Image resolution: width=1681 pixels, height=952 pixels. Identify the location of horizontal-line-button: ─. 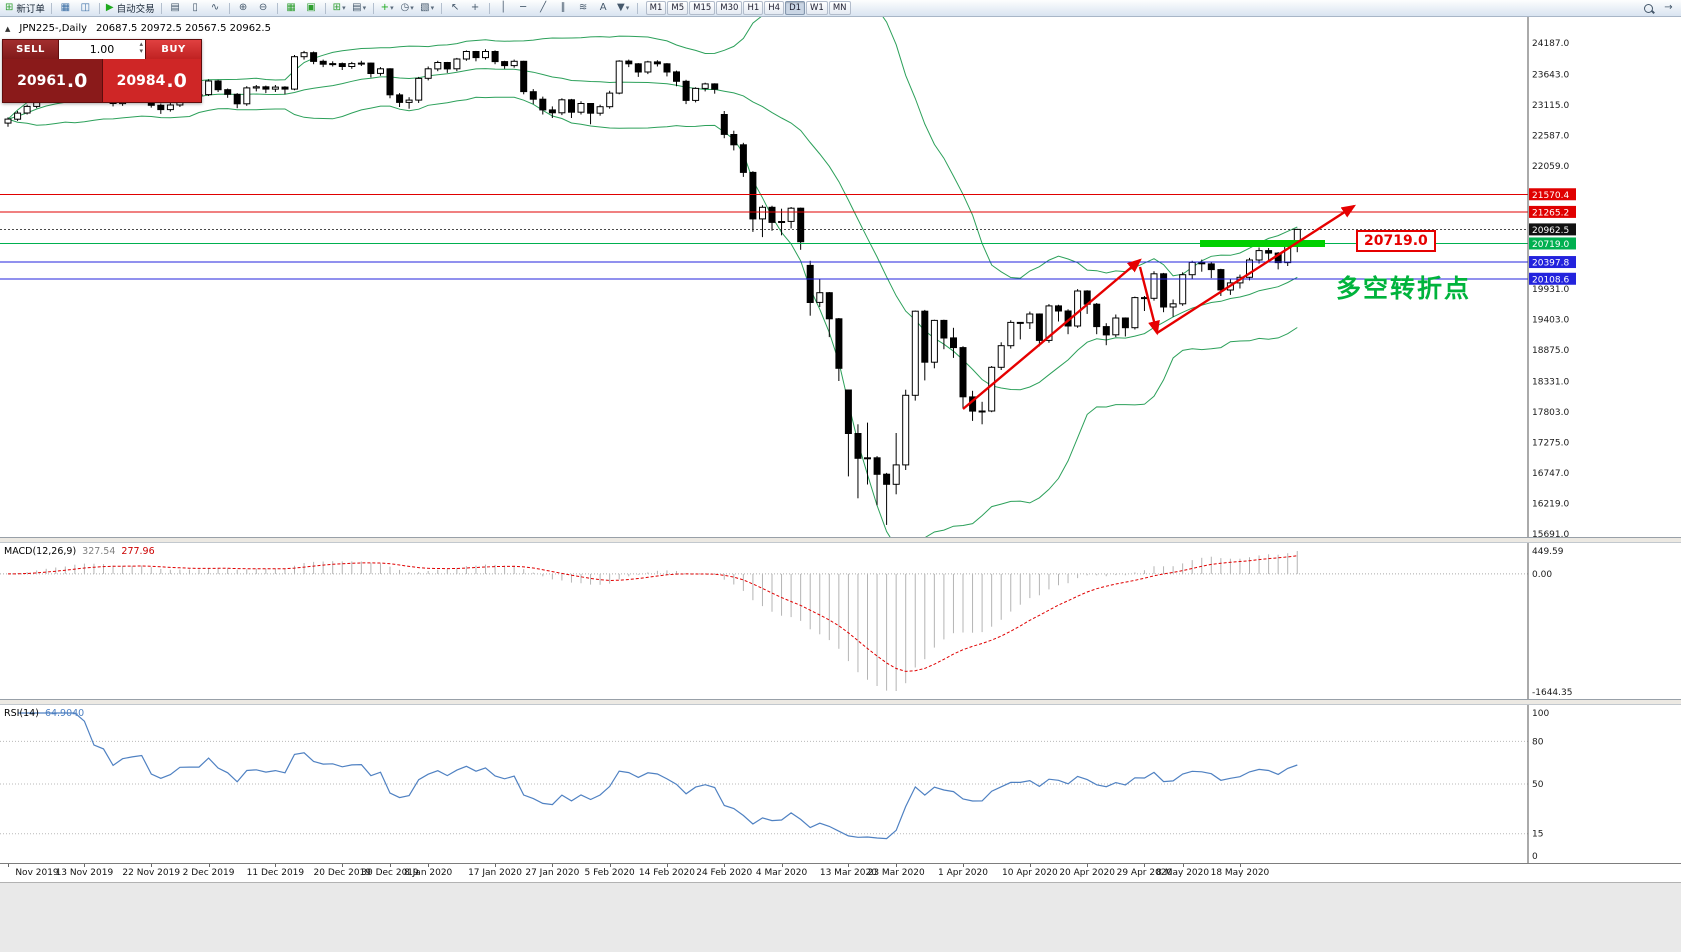
(523, 8).